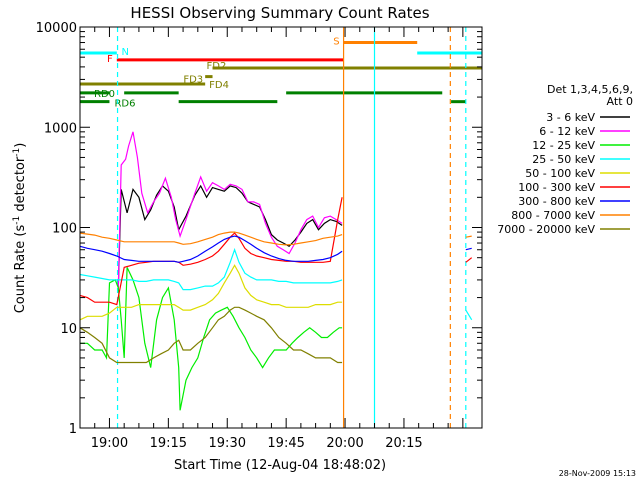  I want to click on y-tick-label: 100, so click(64, 229).